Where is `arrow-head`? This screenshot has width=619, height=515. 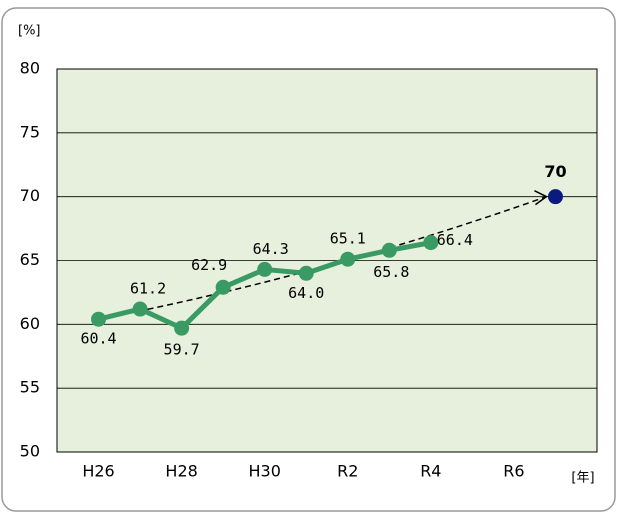 arrow-head is located at coordinates (541, 197).